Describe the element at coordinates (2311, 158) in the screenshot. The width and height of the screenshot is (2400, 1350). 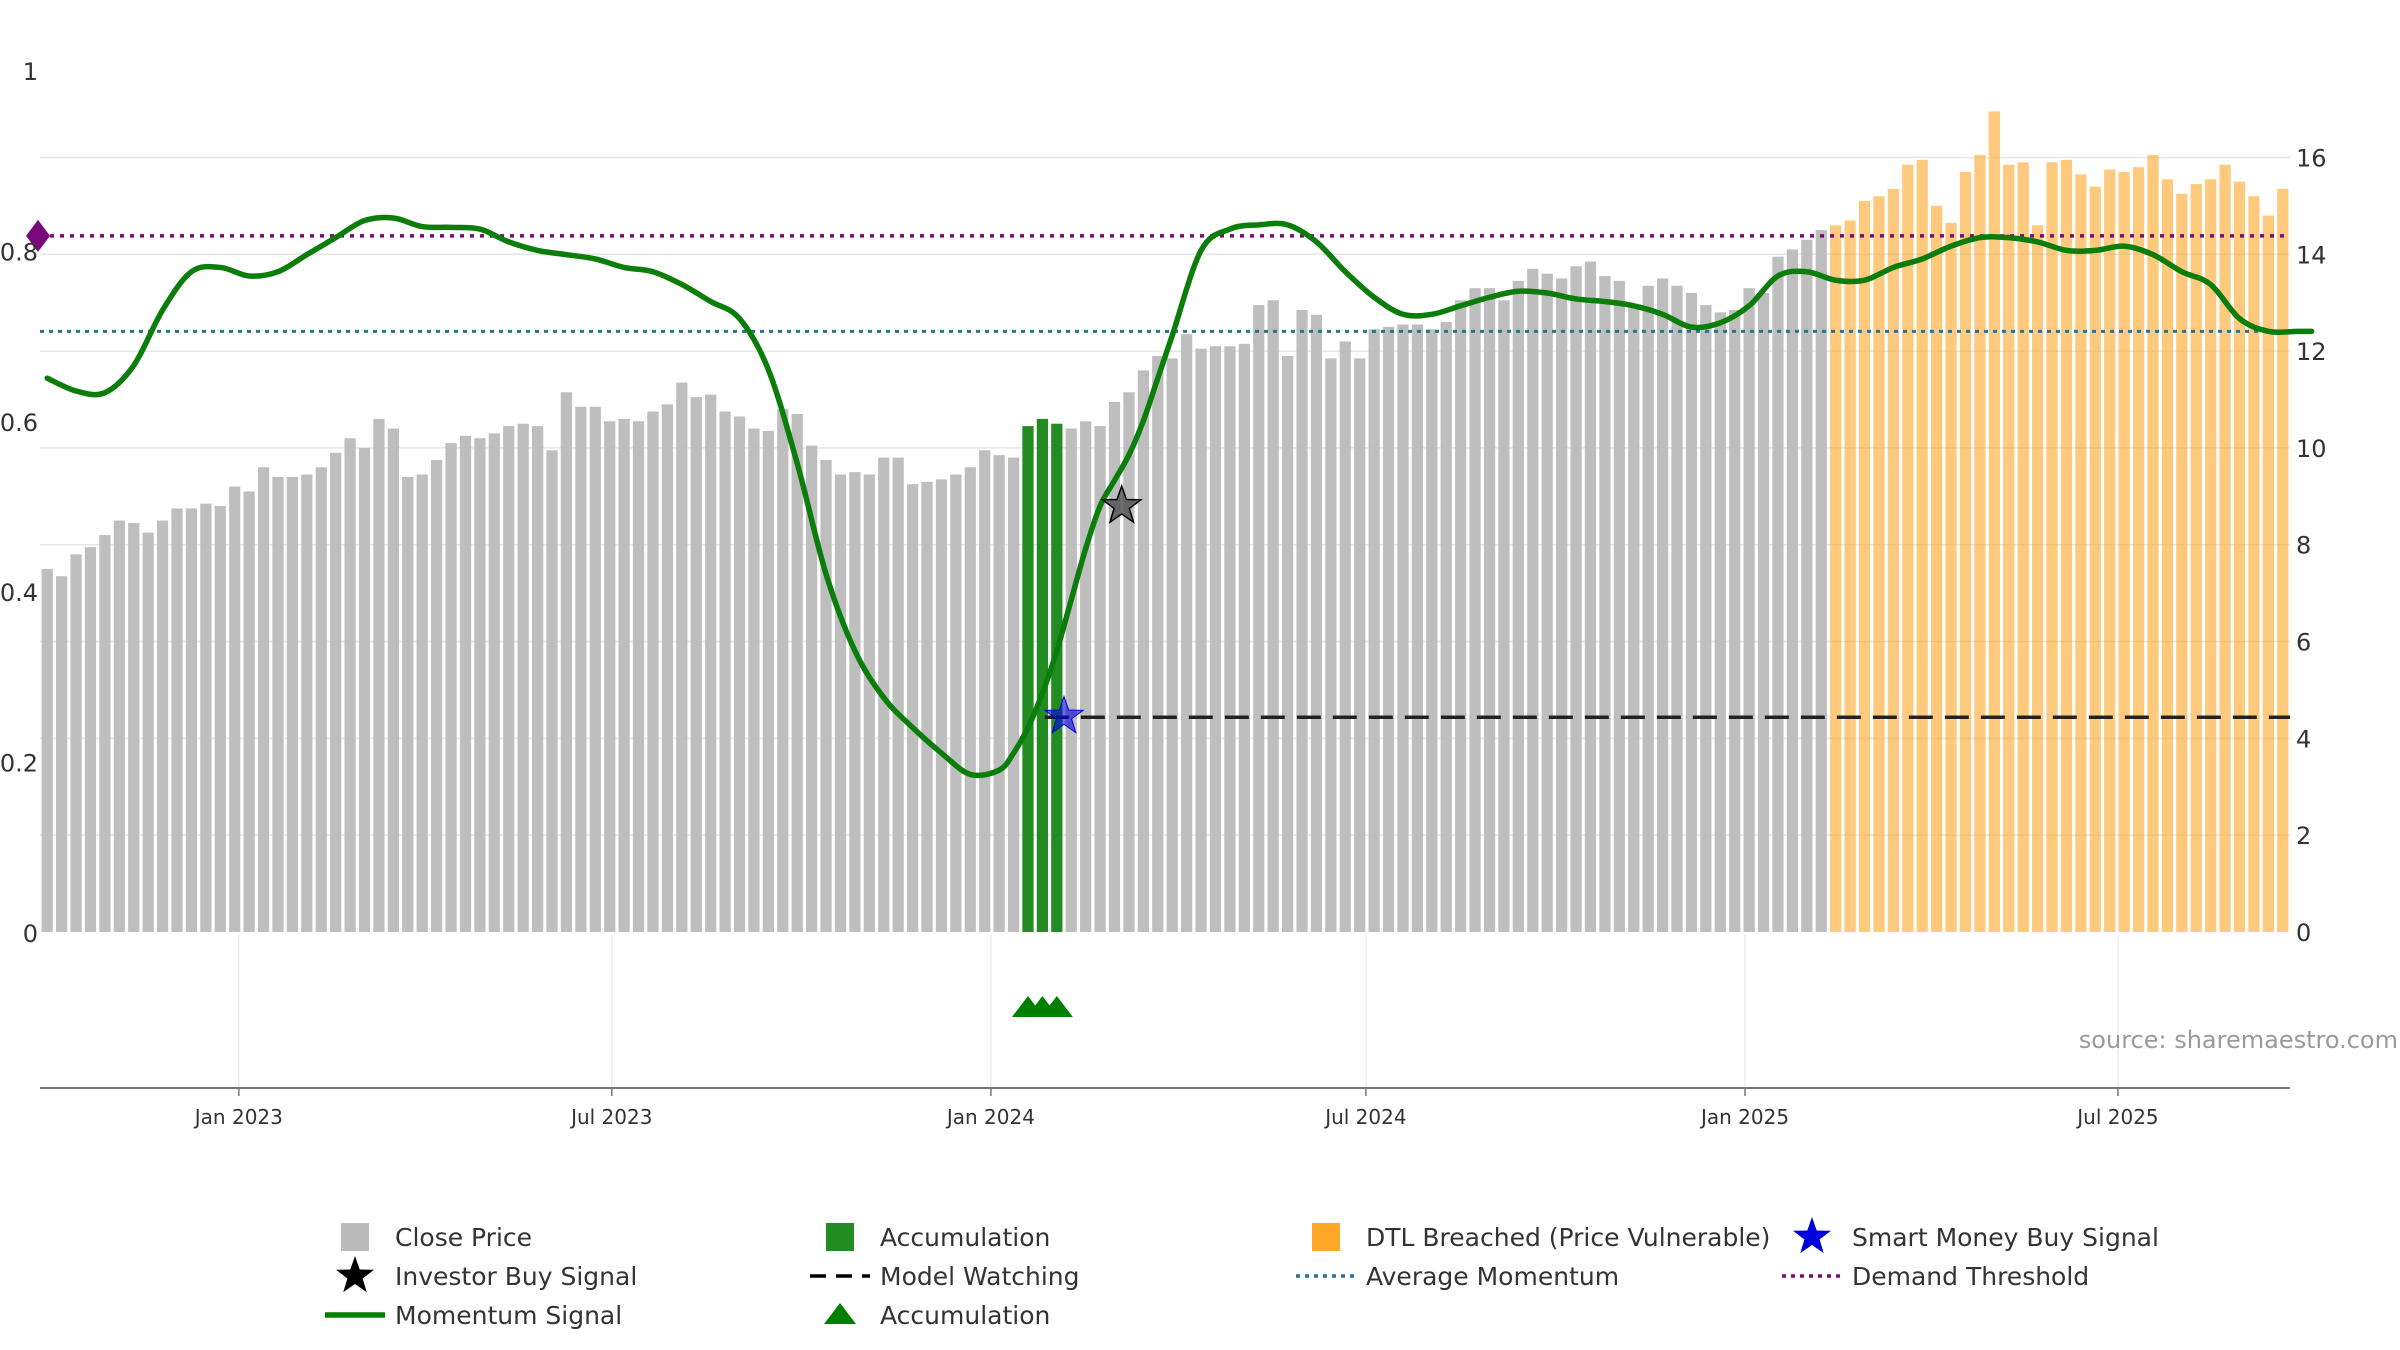
I see `right-axis-tick-label: 16` at that location.